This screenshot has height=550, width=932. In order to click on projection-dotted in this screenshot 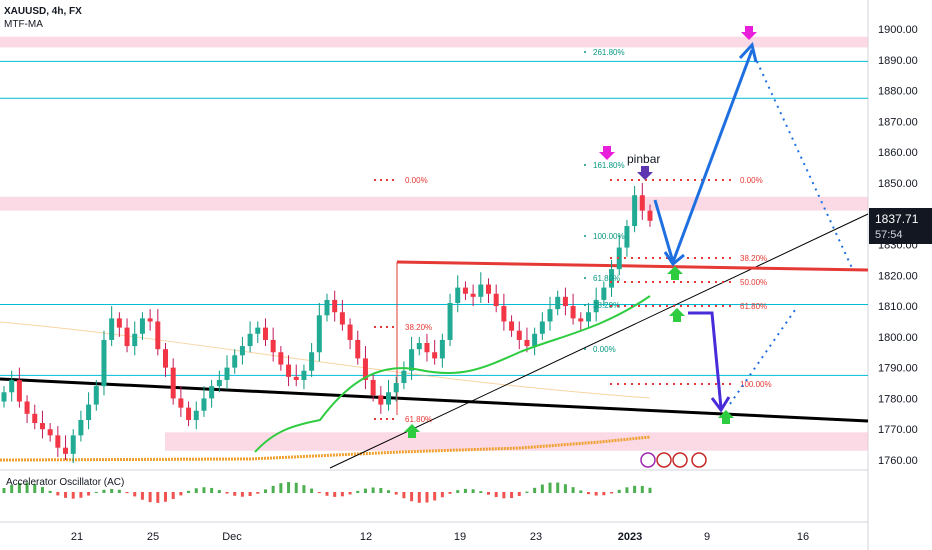, I will do `click(803, 161)`.